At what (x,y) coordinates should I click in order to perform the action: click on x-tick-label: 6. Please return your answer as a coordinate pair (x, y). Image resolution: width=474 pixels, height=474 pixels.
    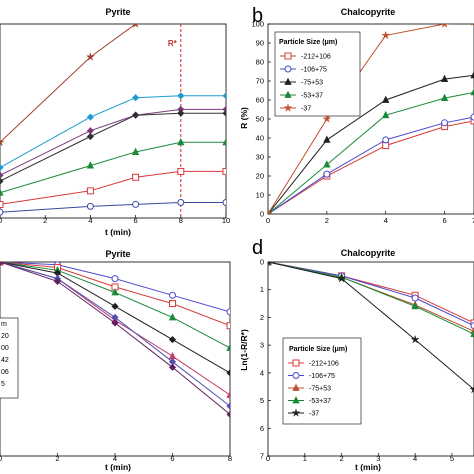
    Looking at the image, I should click on (444, 220).